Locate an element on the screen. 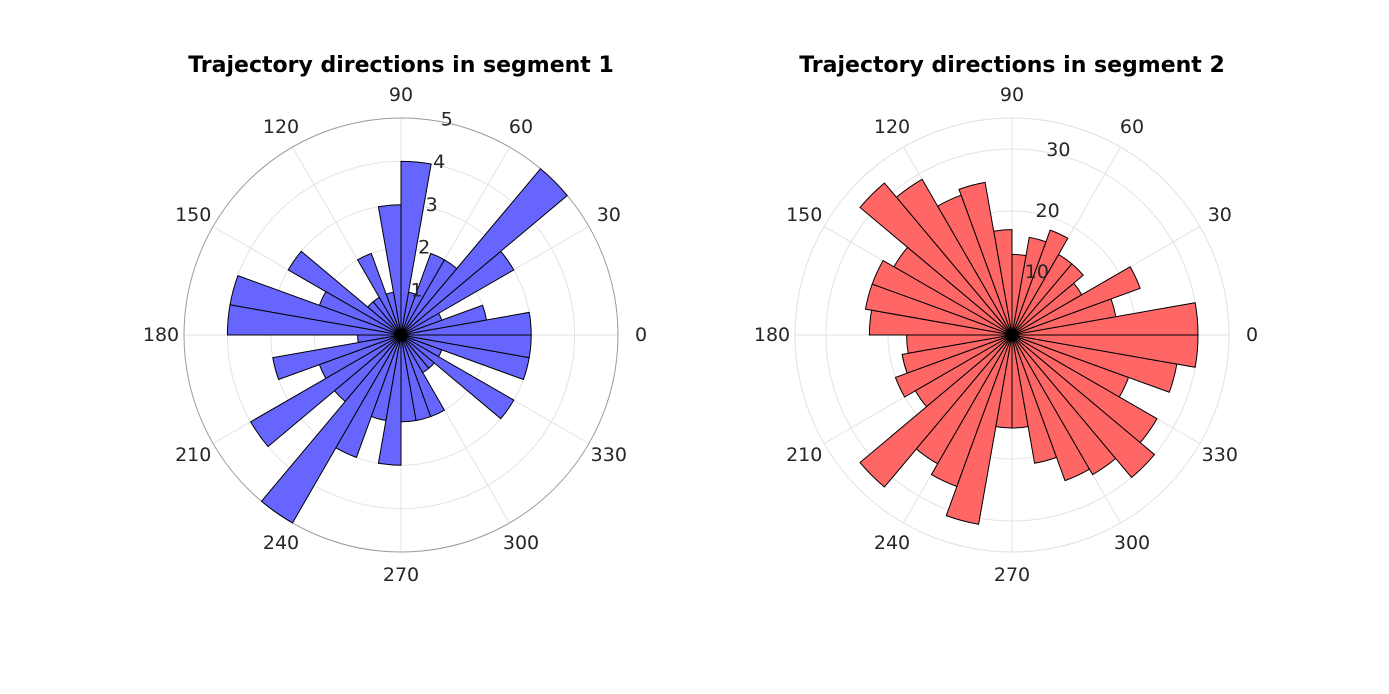 The height and width of the screenshot is (694, 1389). radial-tick-label: 30 is located at coordinates (1058, 150).